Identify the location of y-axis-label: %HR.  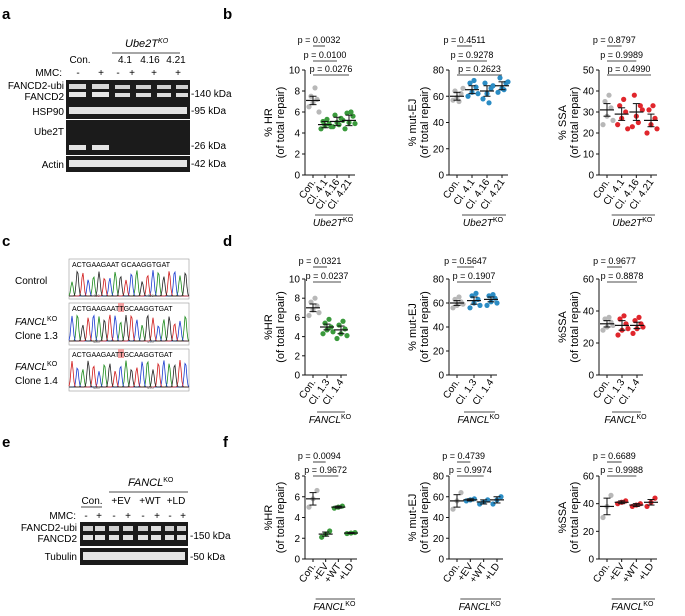
(269, 327).